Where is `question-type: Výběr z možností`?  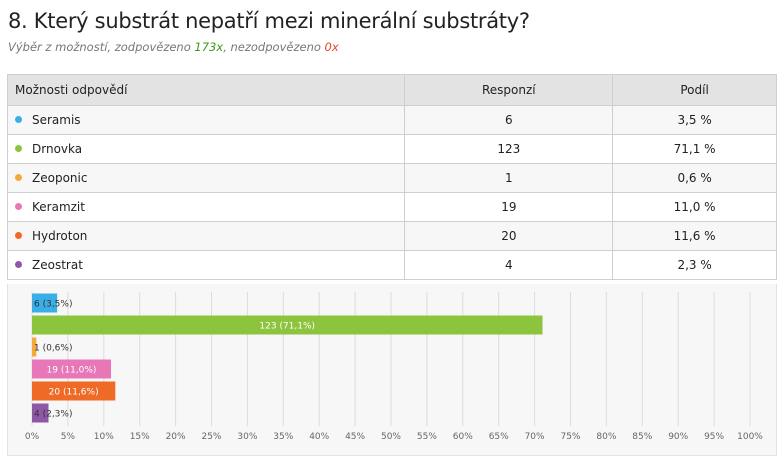 question-type: Výběr z možností is located at coordinates (58, 47).